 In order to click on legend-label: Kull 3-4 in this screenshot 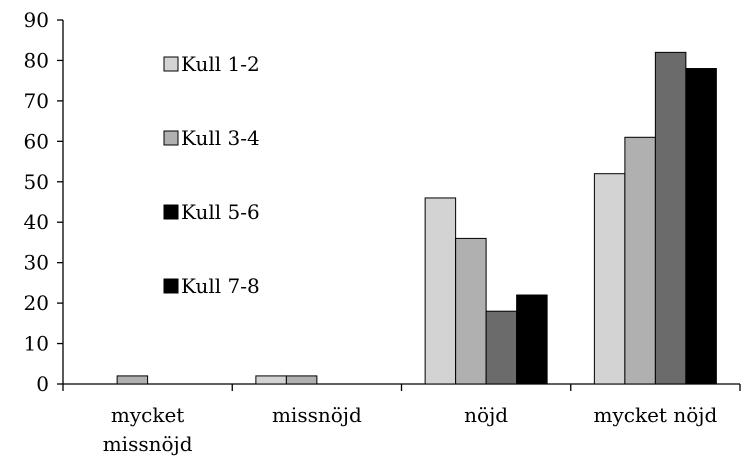, I will do `click(220, 138)`.